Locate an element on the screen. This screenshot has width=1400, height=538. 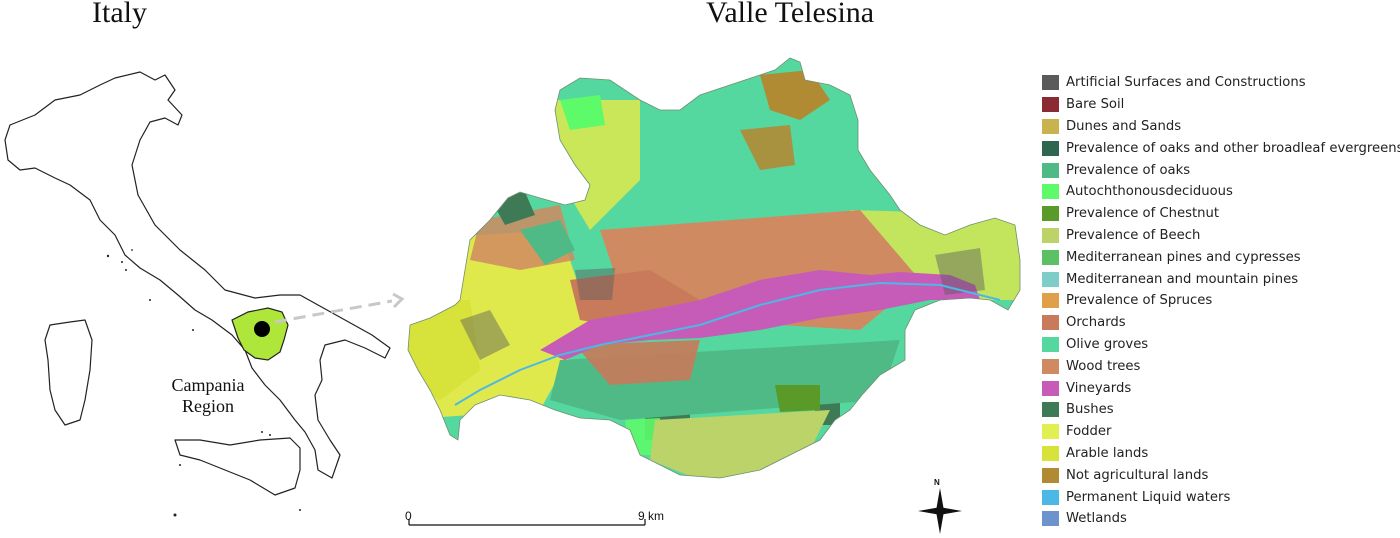
region-label-line1: Campania is located at coordinates (208, 385).